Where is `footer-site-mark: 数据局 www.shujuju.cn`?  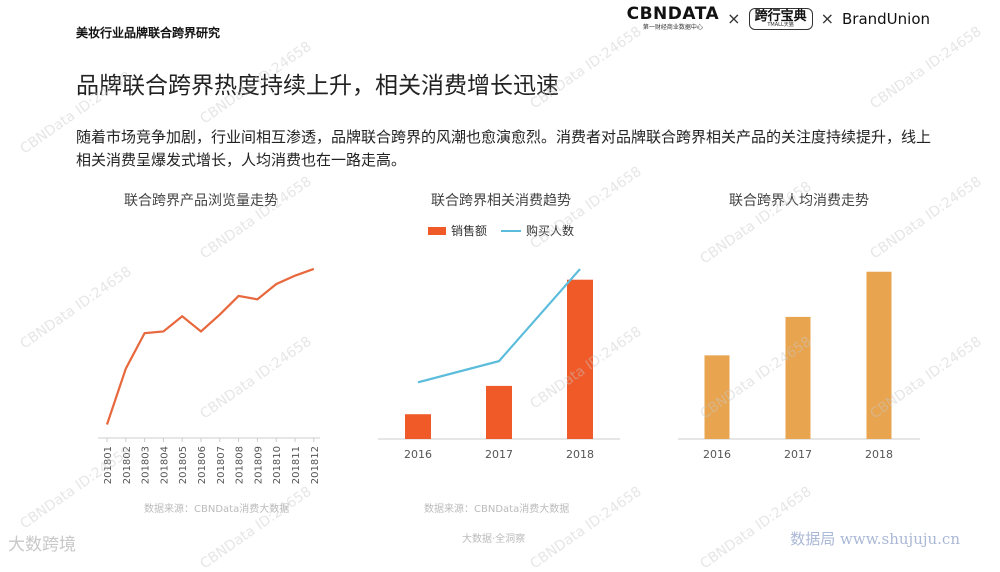 footer-site-mark: 数据局 www.shujuju.cn is located at coordinates (875, 538).